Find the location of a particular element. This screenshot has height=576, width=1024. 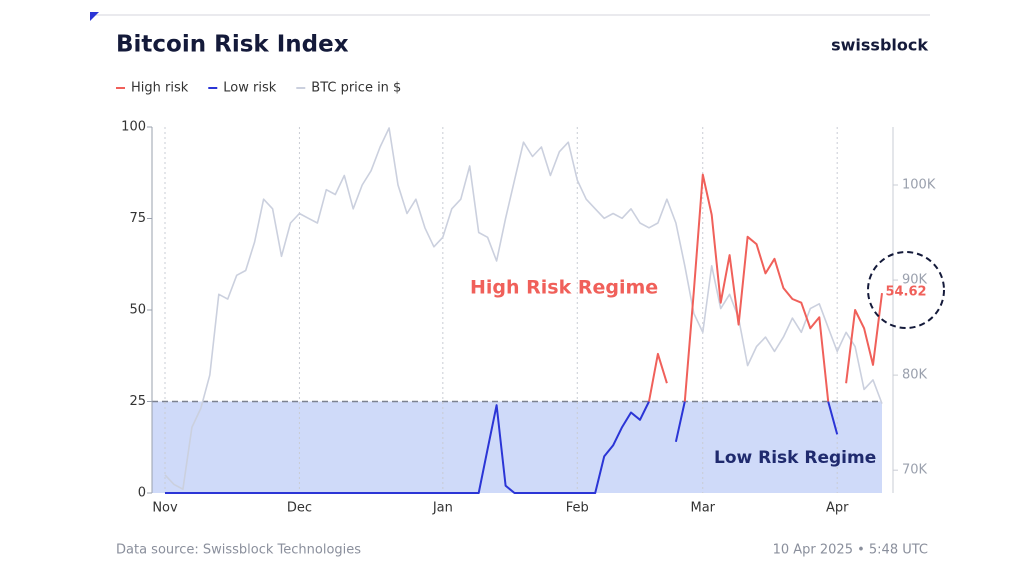

x-tick-label: Apr is located at coordinates (837, 508).